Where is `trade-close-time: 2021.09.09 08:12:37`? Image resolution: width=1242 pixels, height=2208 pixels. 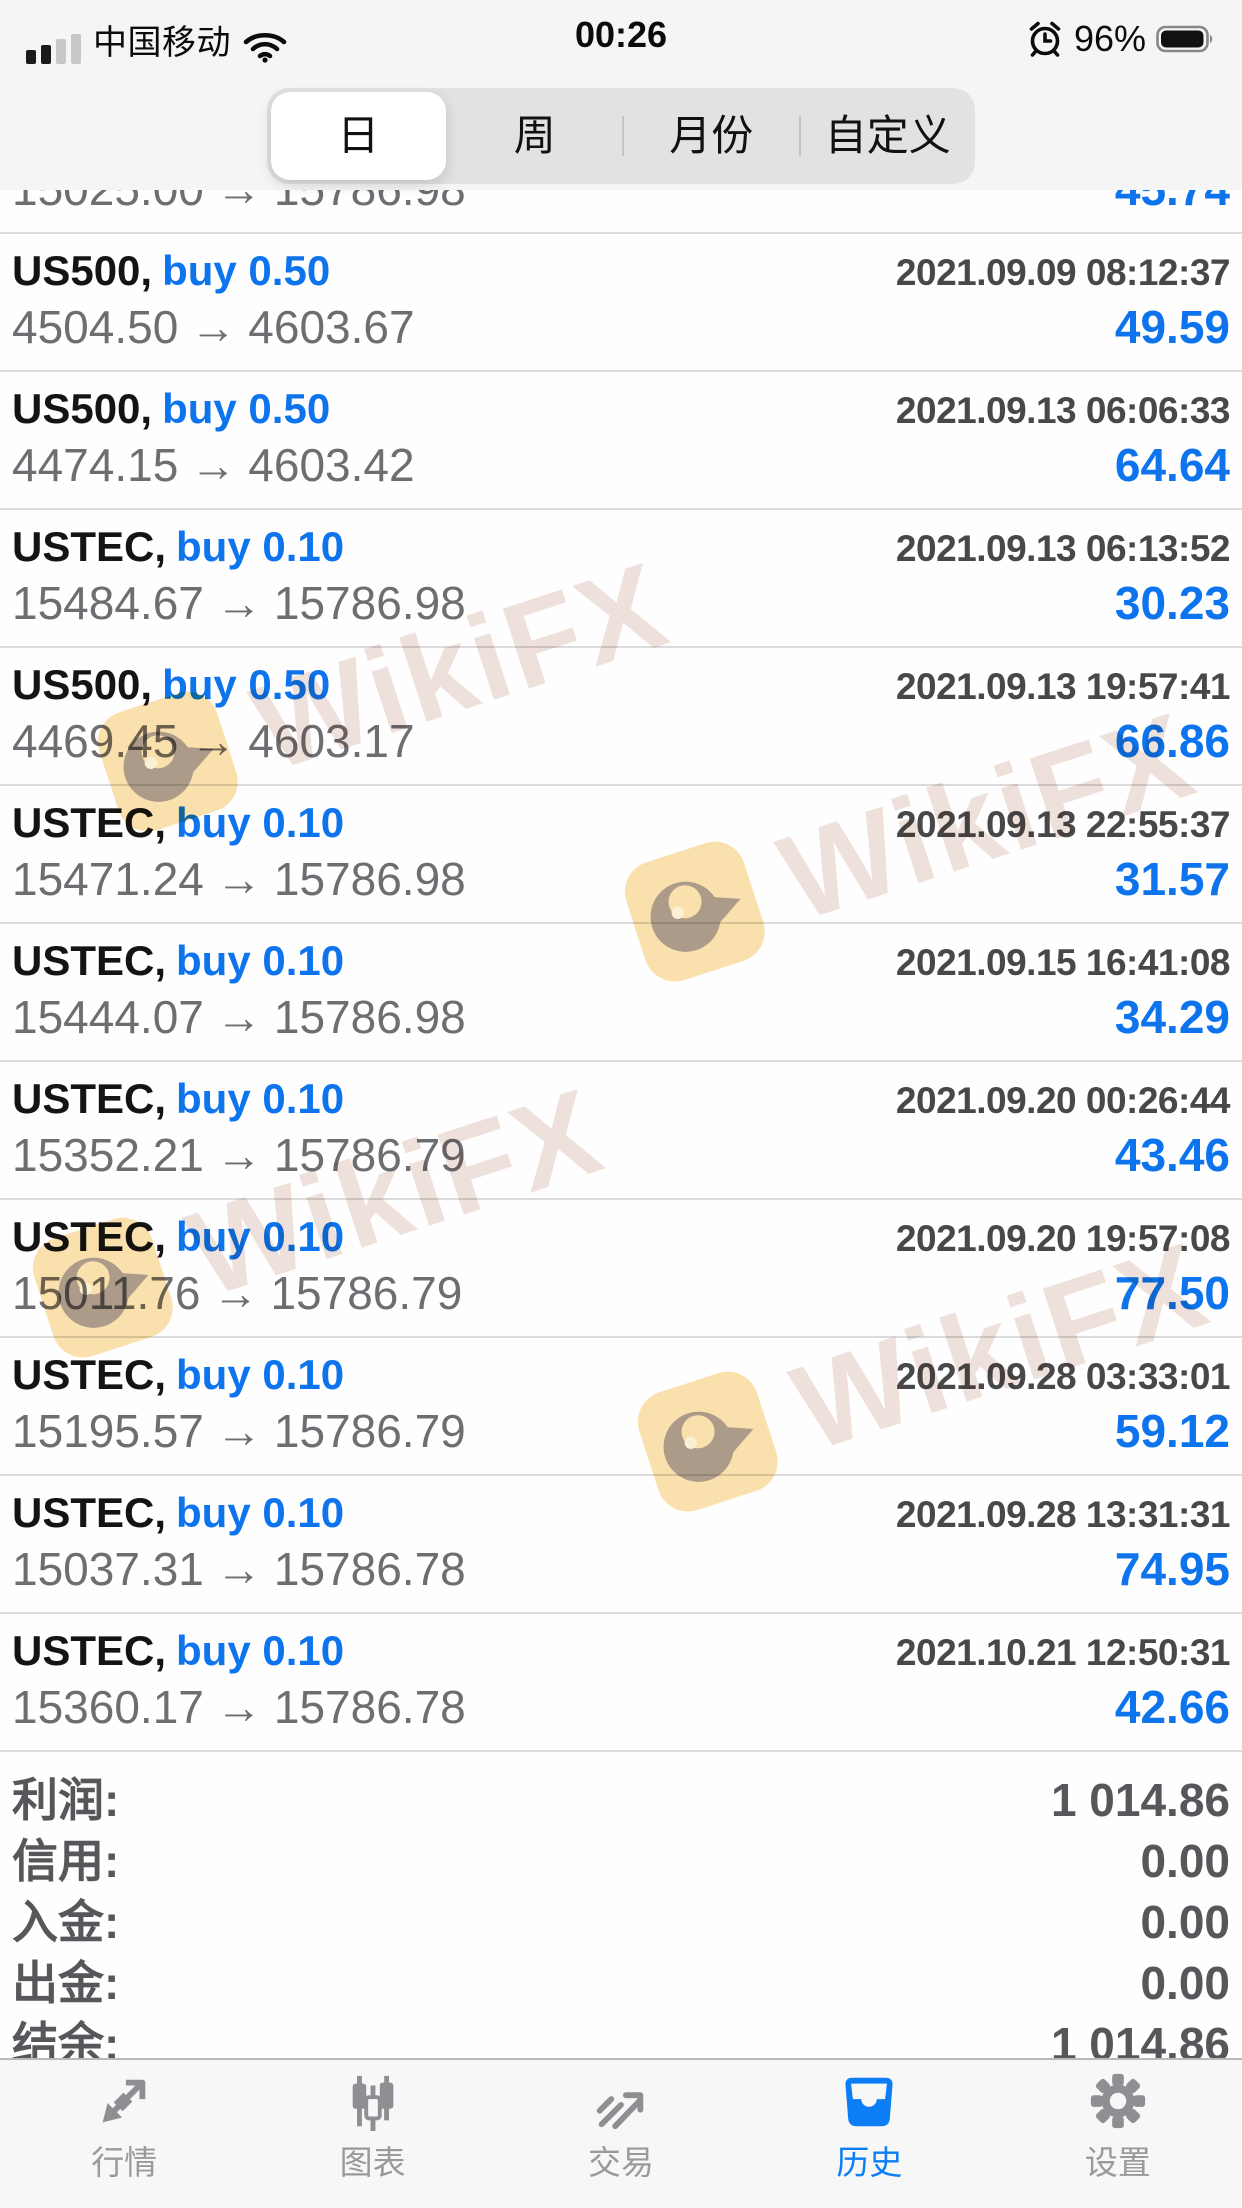 trade-close-time: 2021.09.09 08:12:37 is located at coordinates (1063, 272).